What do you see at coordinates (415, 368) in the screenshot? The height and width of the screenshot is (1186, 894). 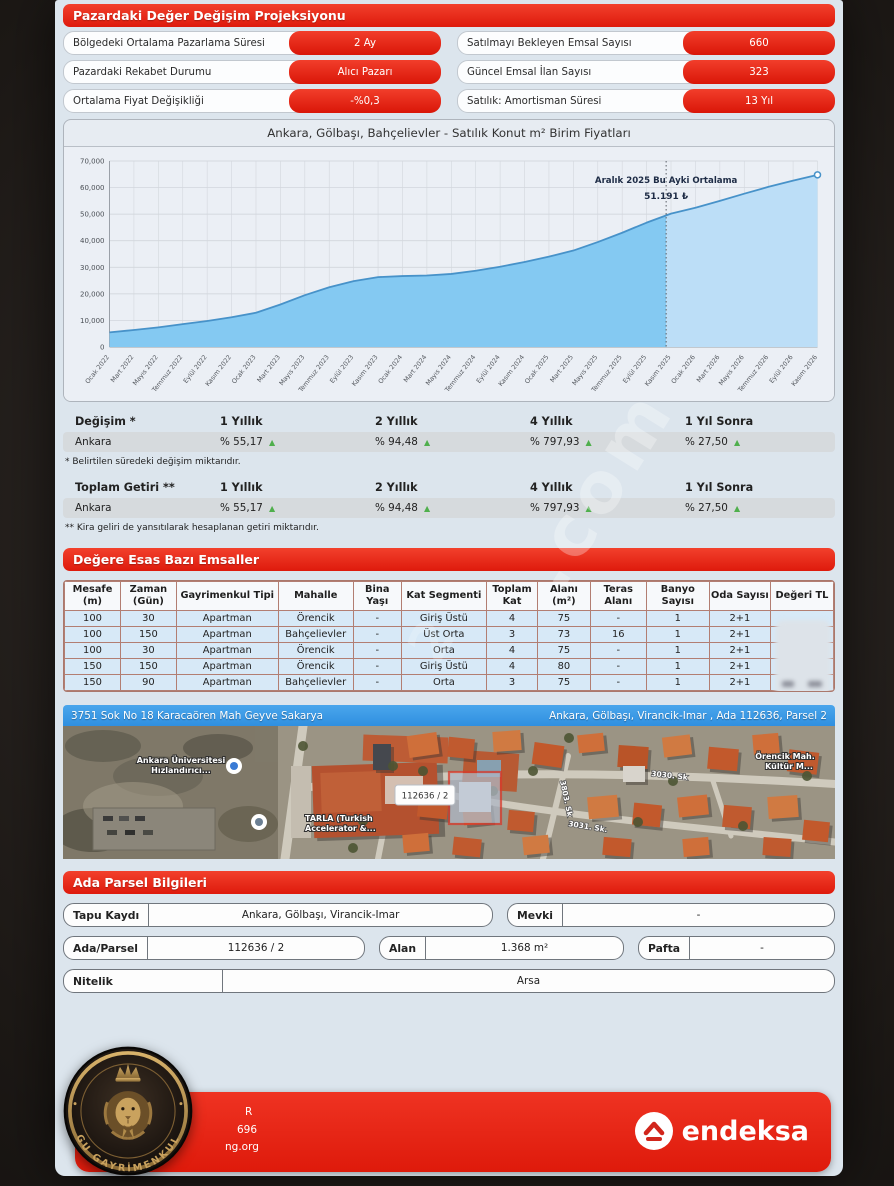 I see `svg-text: Mart 2024` at bounding box center [415, 368].